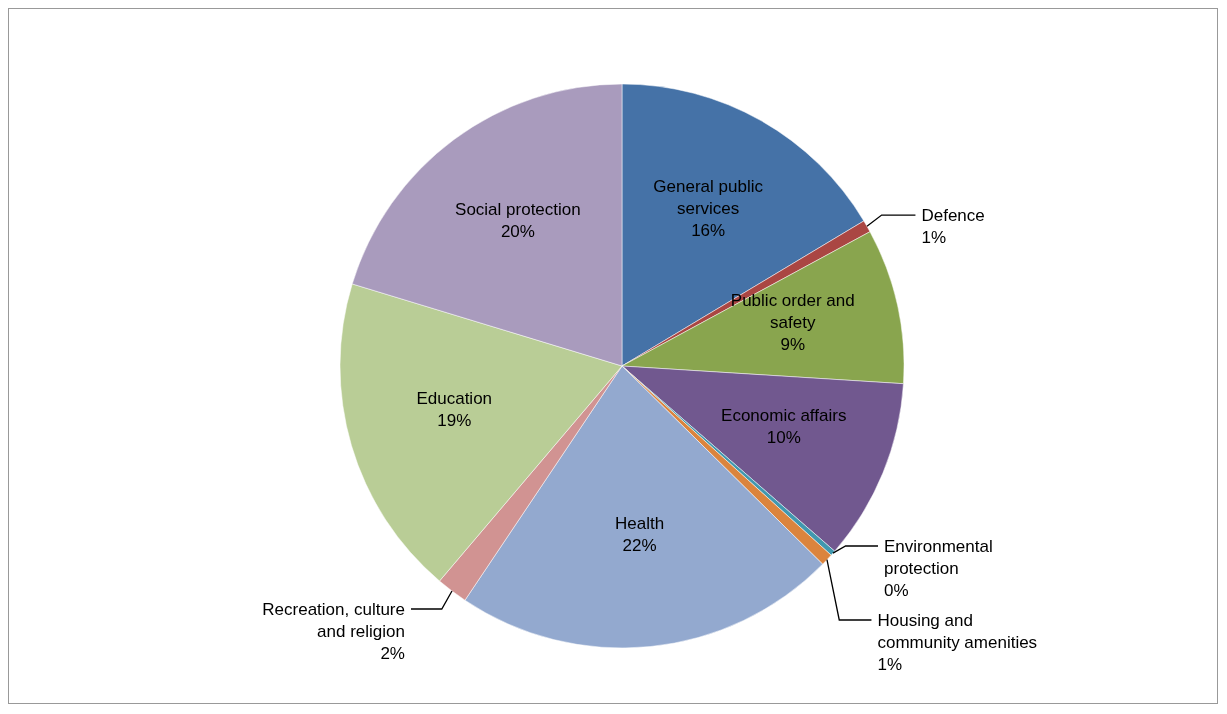 The image size is (1227, 714). Describe the element at coordinates (896, 590) in the screenshot. I see `data-label: 0%` at that location.